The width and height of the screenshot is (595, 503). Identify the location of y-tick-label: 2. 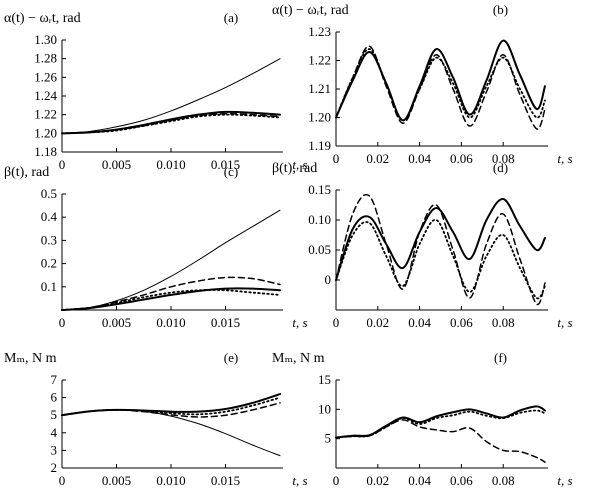
(54, 467).